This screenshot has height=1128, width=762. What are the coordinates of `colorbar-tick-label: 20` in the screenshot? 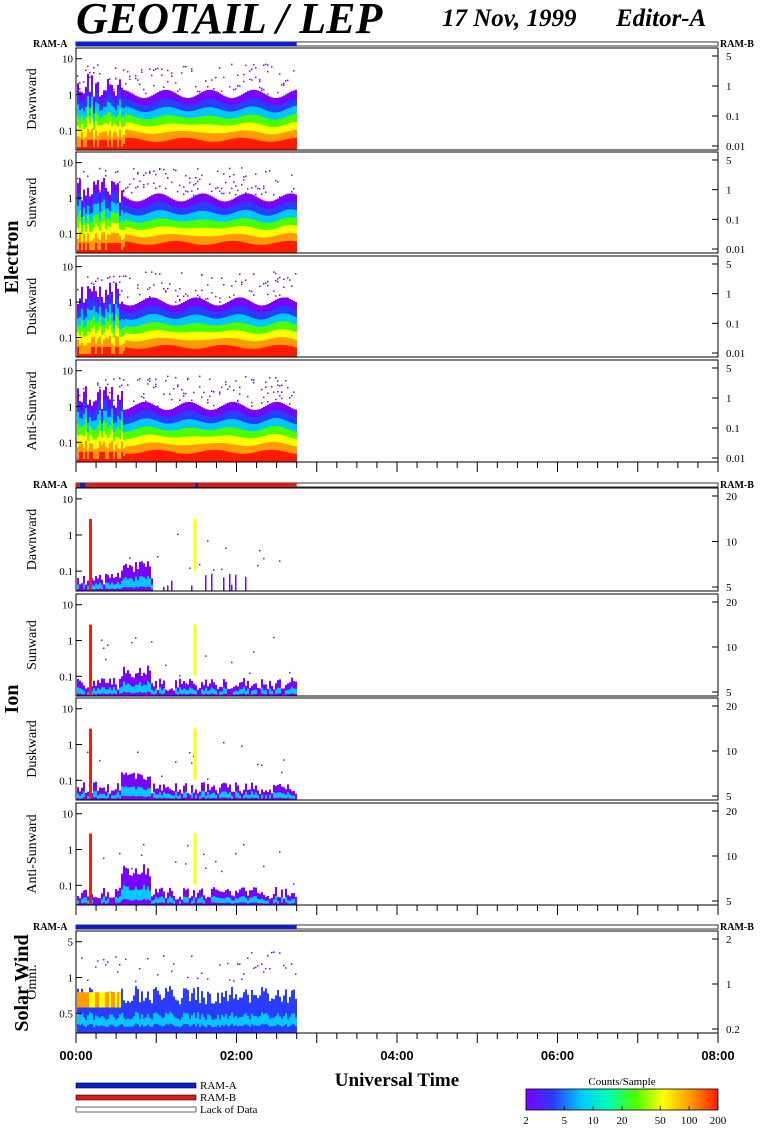 It's located at (623, 1121).